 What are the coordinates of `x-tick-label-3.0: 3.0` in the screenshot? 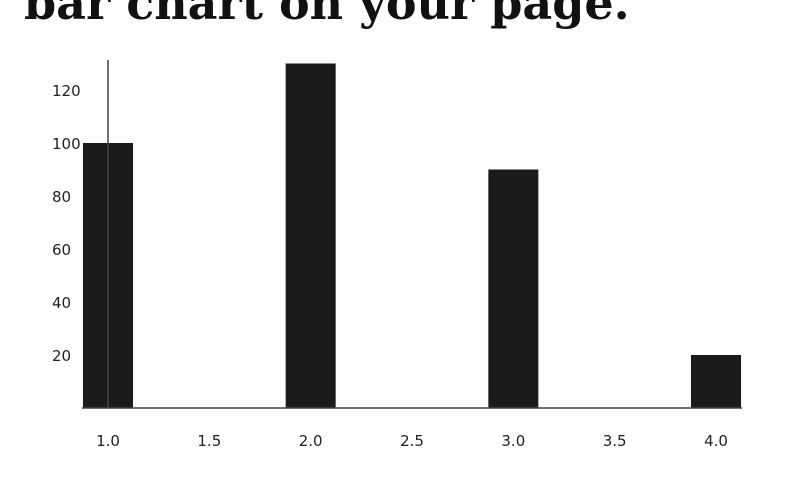 It's located at (513, 441).